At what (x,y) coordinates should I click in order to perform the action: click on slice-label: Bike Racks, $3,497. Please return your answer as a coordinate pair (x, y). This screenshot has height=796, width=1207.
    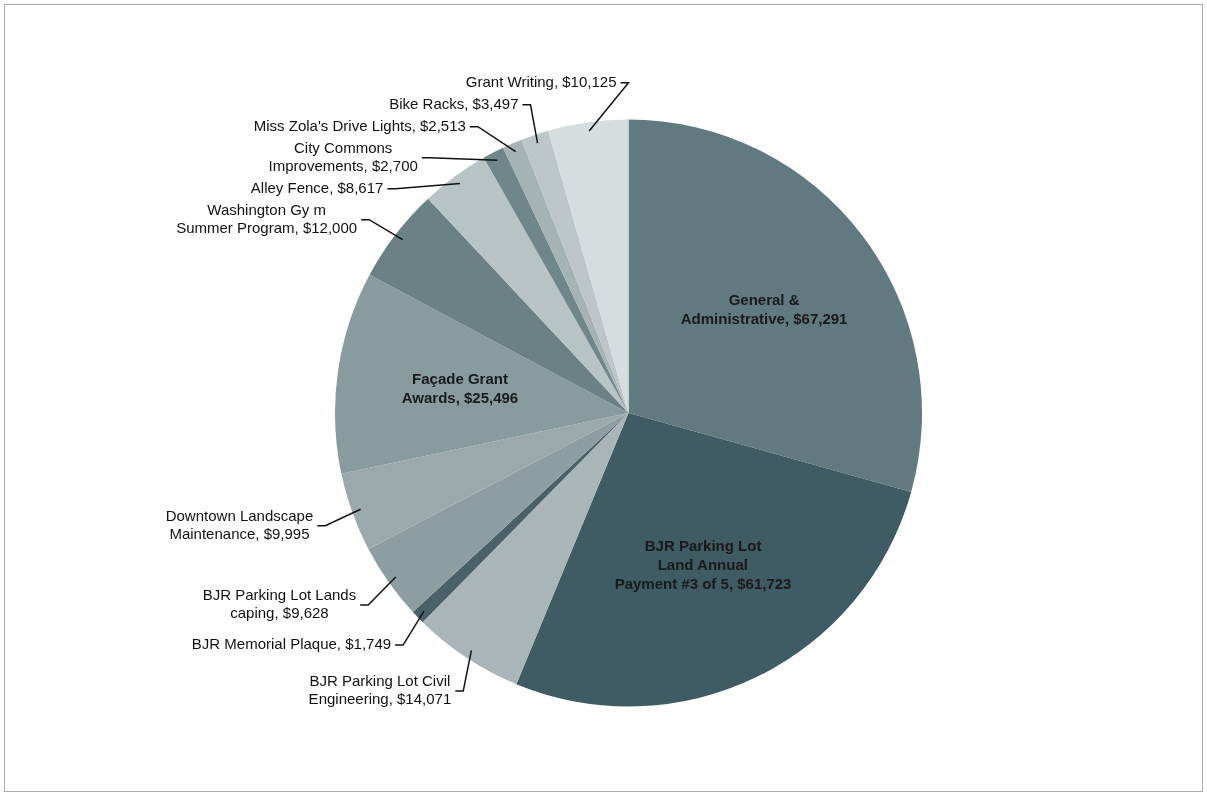
    Looking at the image, I should click on (454, 103).